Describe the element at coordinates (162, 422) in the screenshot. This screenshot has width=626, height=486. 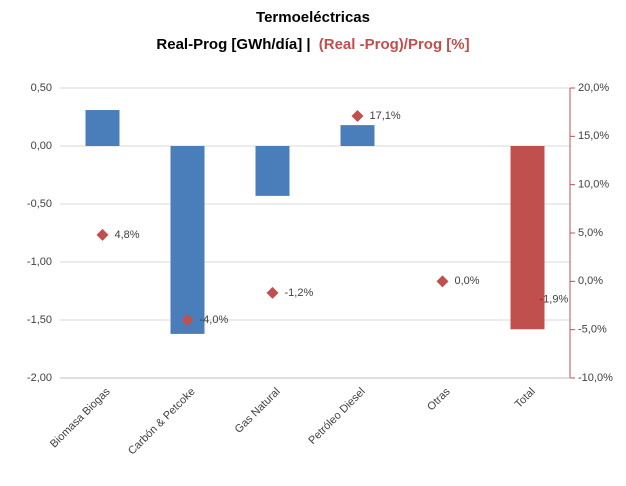
I see `x-tick-label: Carbón & Petcoke` at that location.